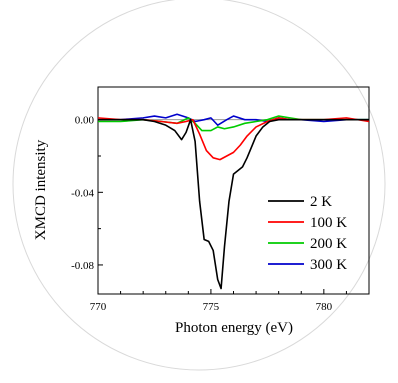 The image size is (398, 383). What do you see at coordinates (98, 307) in the screenshot?
I see `x-tick-label: 770` at bounding box center [98, 307].